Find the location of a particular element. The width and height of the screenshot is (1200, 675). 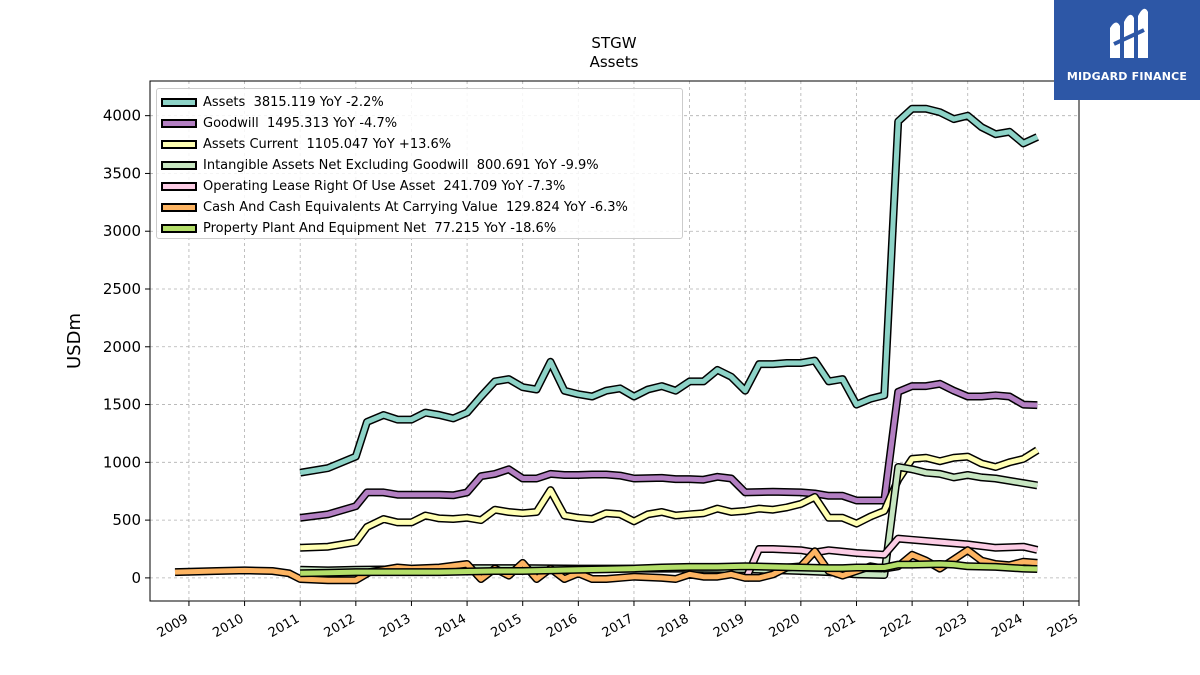

legend-label: Assets 3815.119 YoY -2.2% is located at coordinates (293, 102).